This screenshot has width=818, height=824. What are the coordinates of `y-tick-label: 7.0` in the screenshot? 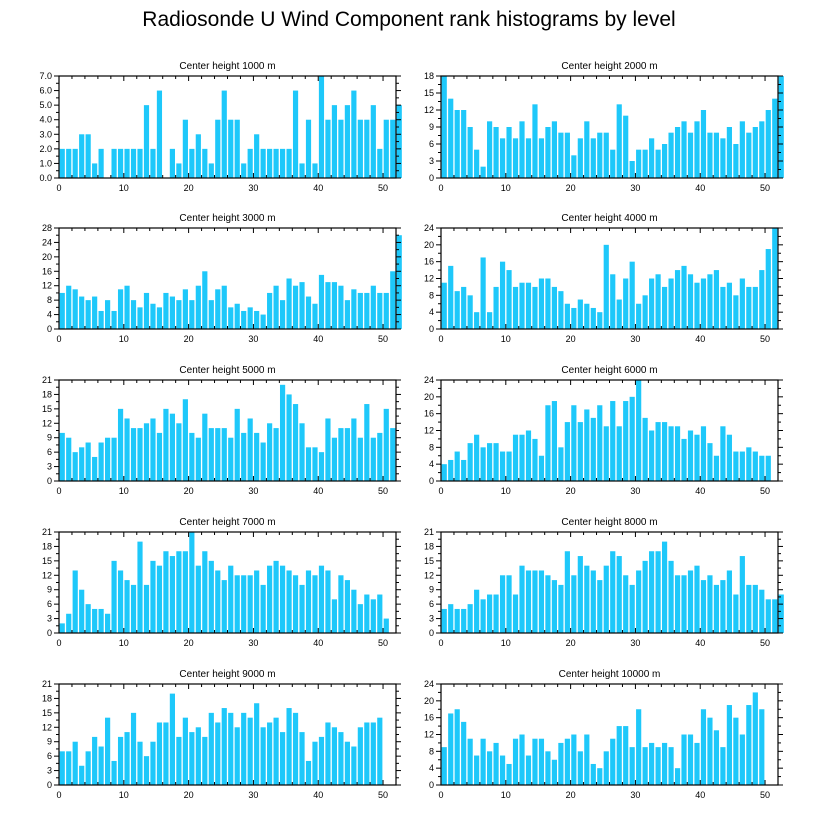 It's located at (45, 76).